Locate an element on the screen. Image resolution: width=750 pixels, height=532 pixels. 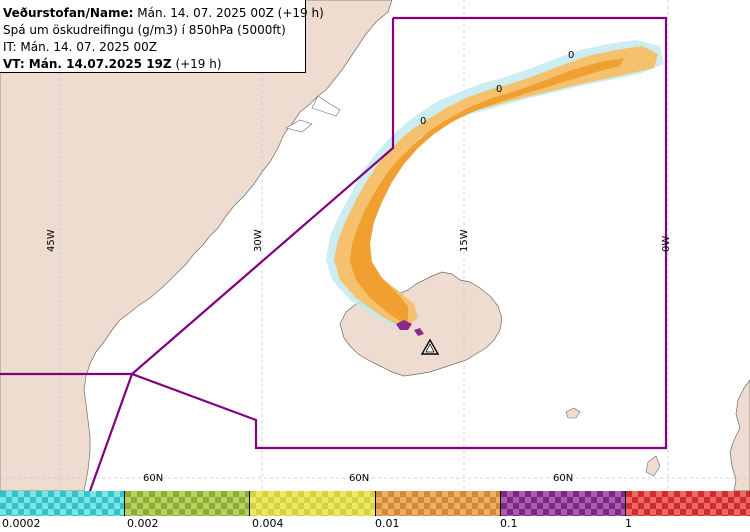
longitude-label: 30W is located at coordinates (258, 240).